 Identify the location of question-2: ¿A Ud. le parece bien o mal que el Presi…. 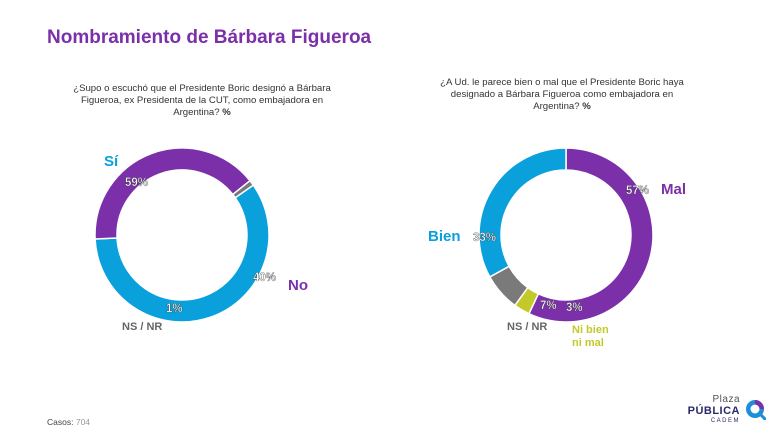
(562, 95).